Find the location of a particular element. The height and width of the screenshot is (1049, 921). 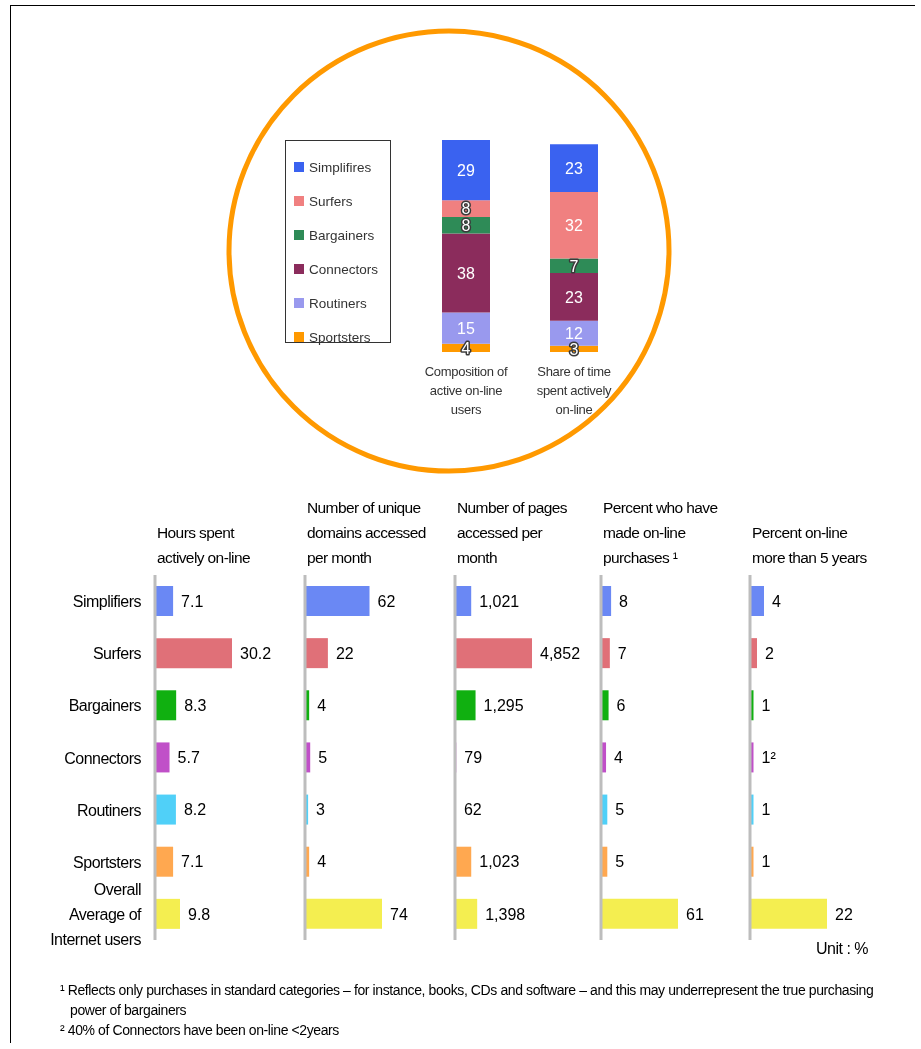

data-label: 2 is located at coordinates (769, 653).